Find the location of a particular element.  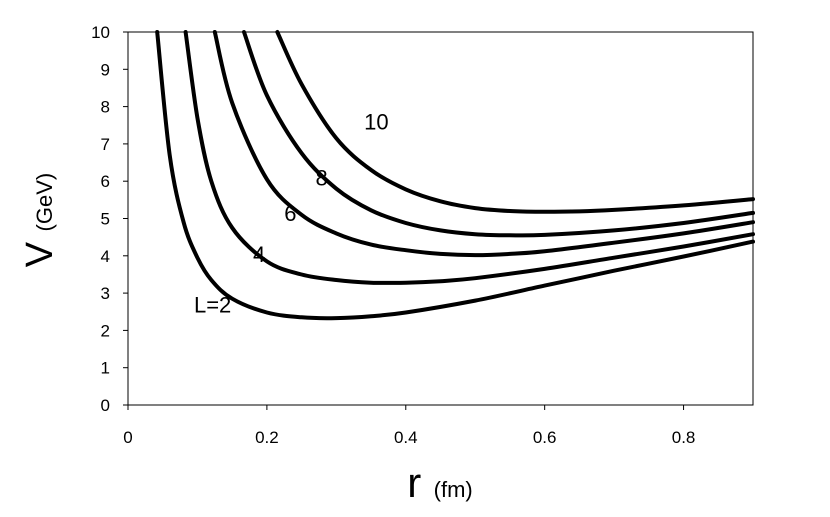

y-axis-unit: (GeV) is located at coordinates (44, 202).